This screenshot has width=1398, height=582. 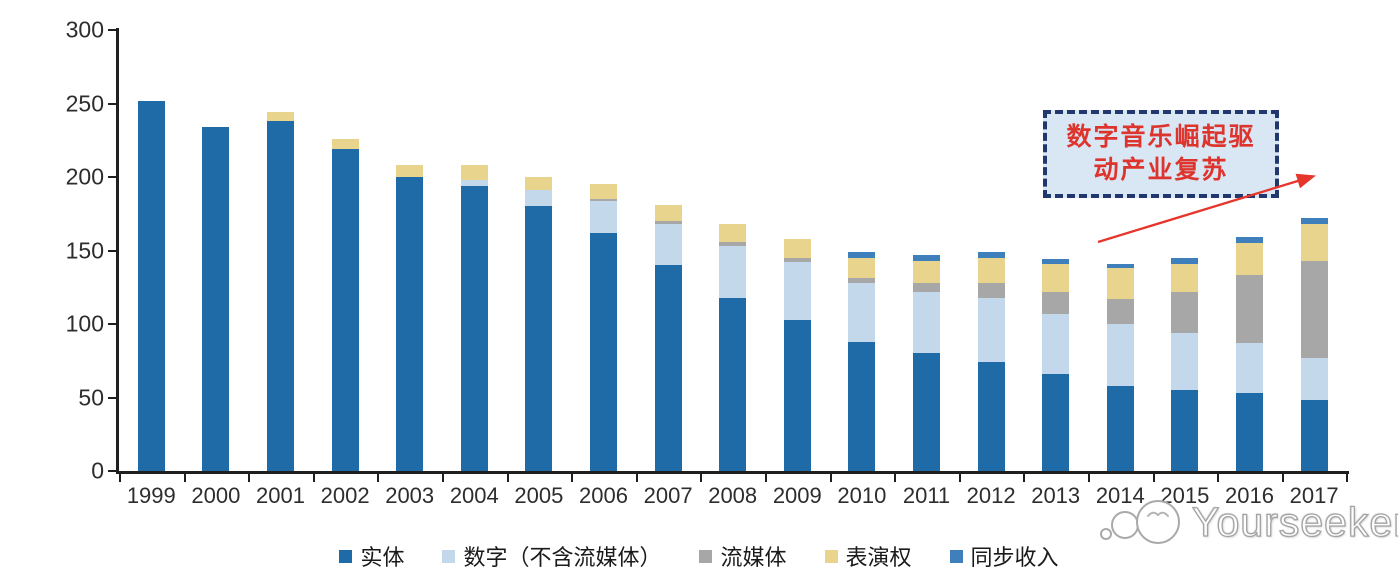 What do you see at coordinates (91, 397) in the screenshot?
I see `y-tick-label: 50` at bounding box center [91, 397].